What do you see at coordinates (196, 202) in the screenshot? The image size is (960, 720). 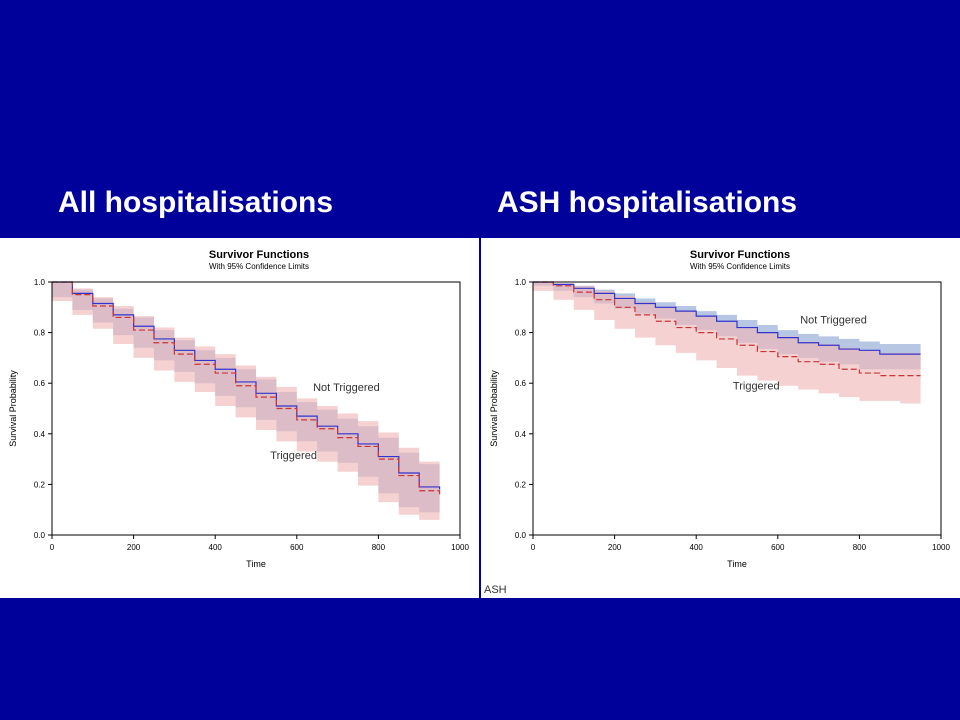 I see `slide-heading-left: All hospitalisations` at bounding box center [196, 202].